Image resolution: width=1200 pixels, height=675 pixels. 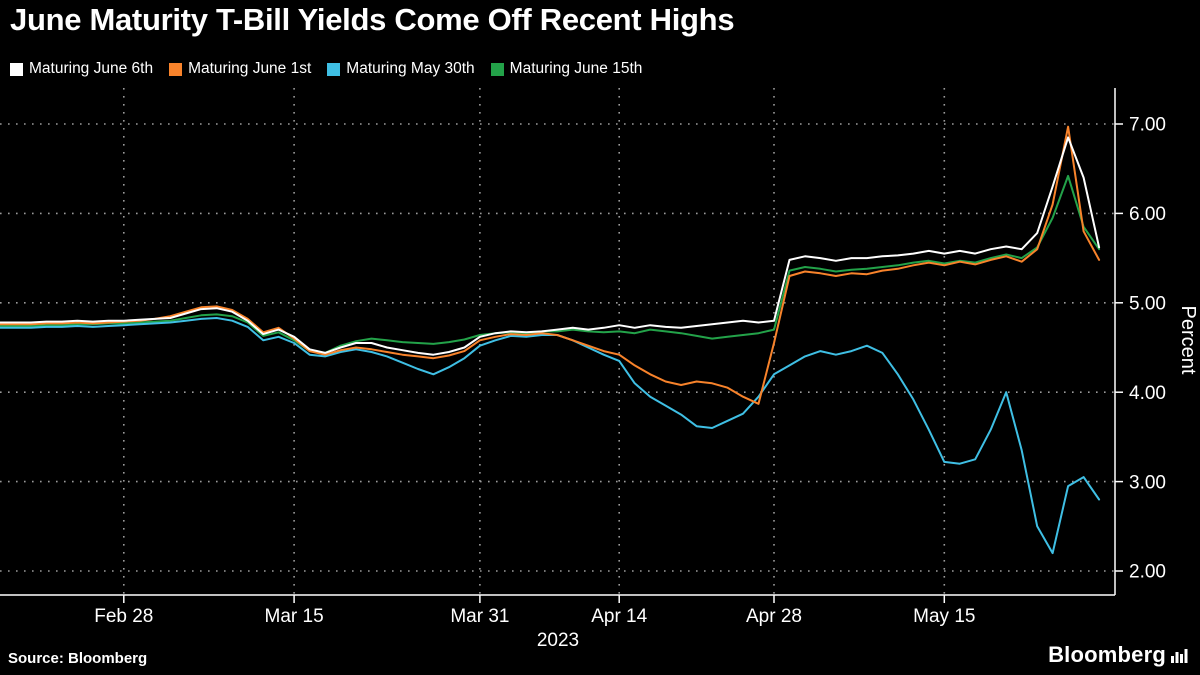 I want to click on bloomberg-bars-icon, so click(x=1179, y=656).